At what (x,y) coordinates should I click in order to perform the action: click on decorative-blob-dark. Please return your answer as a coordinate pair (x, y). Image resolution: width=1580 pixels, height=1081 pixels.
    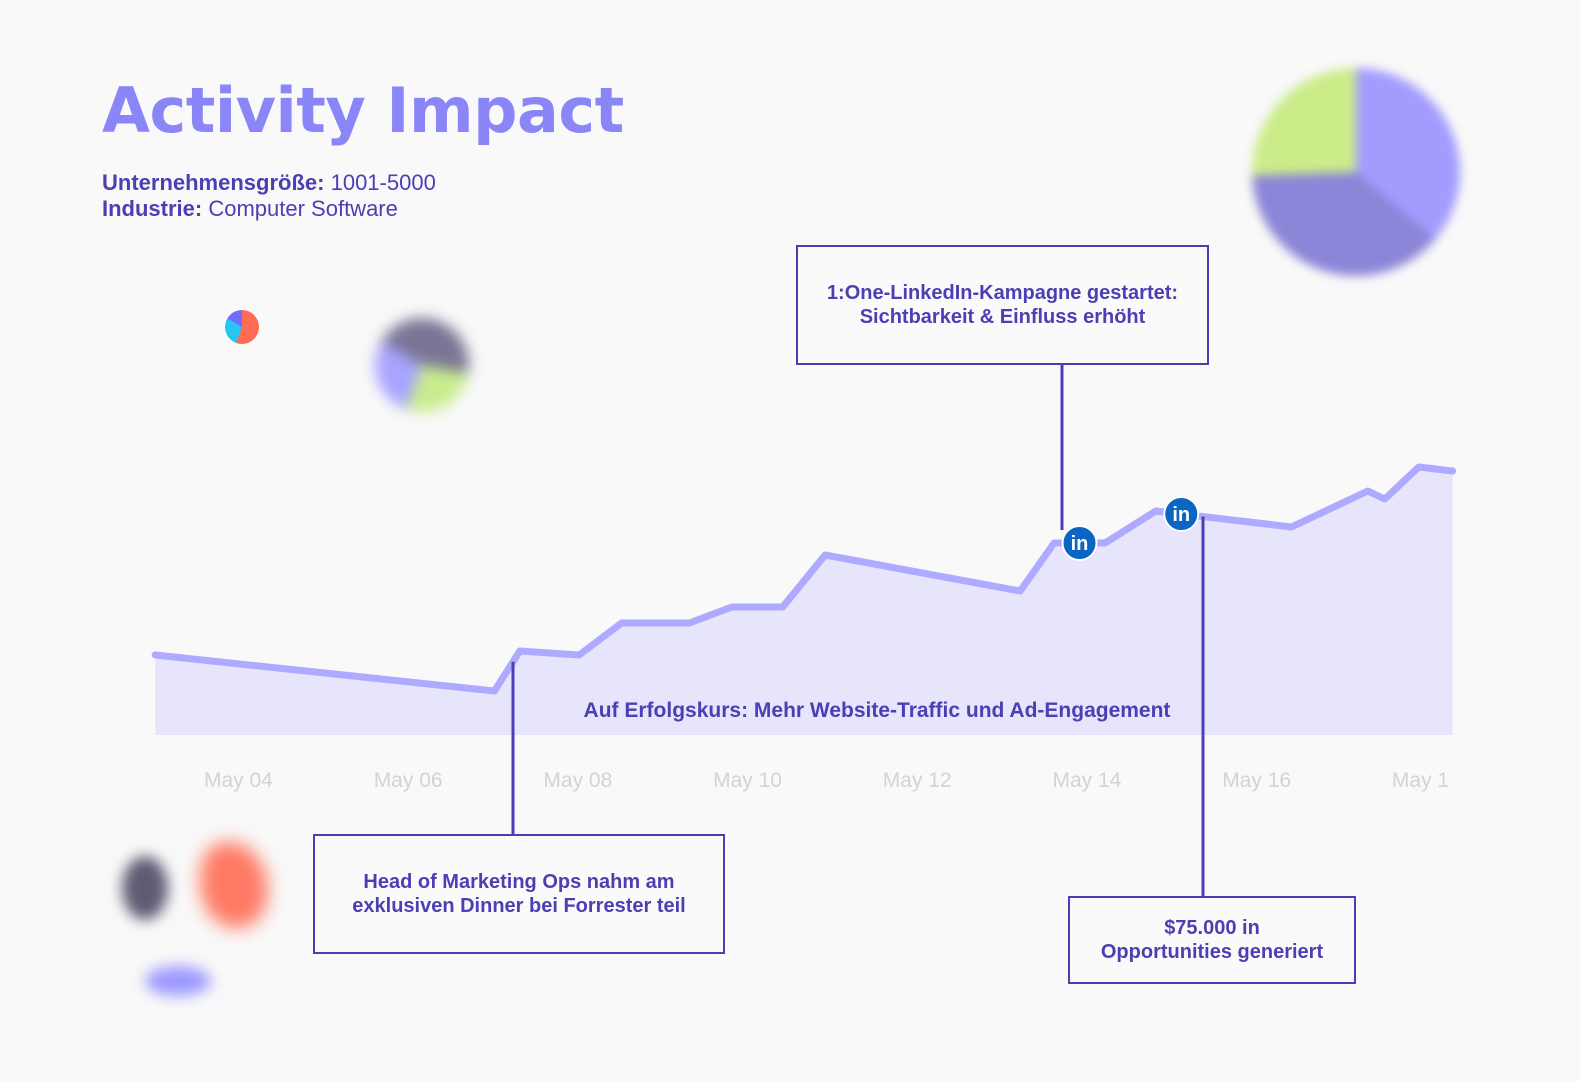
    Looking at the image, I should click on (145, 888).